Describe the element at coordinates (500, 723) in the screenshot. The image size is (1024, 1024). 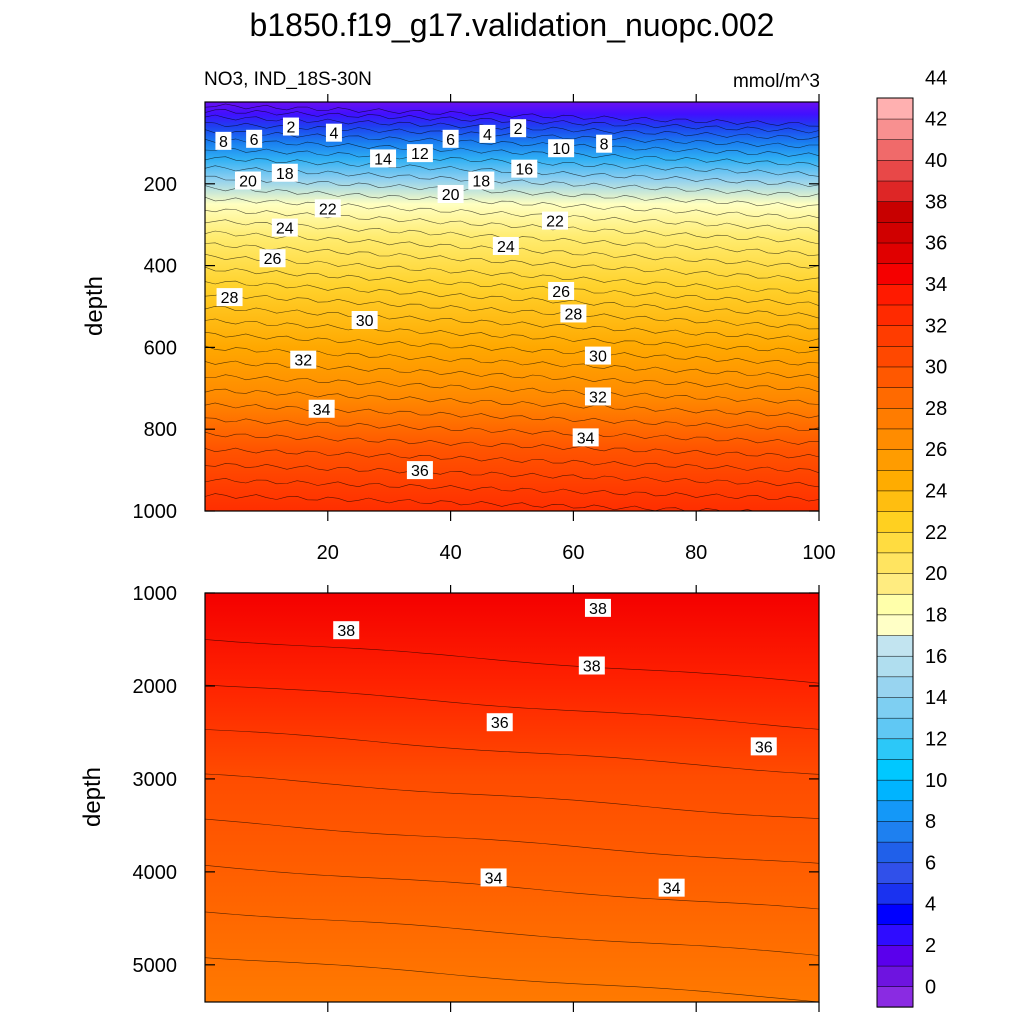
I see `contour-label-value: 36` at that location.